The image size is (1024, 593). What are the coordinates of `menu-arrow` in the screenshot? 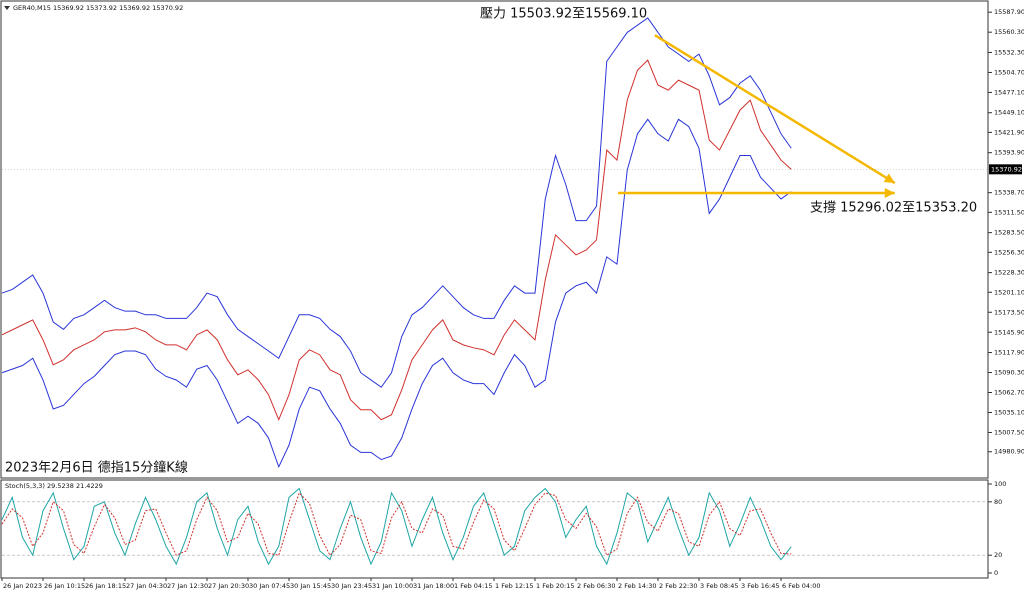 It's located at (7, 8).